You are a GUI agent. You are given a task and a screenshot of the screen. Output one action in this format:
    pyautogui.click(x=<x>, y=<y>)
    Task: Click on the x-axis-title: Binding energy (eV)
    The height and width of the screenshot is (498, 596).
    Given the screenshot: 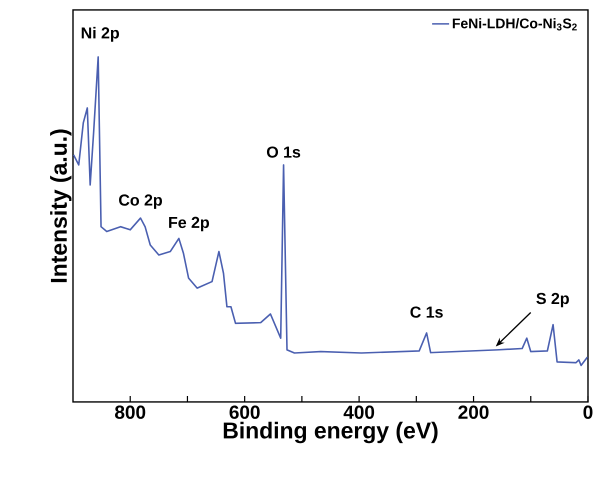 What is the action you would take?
    pyautogui.click(x=331, y=433)
    